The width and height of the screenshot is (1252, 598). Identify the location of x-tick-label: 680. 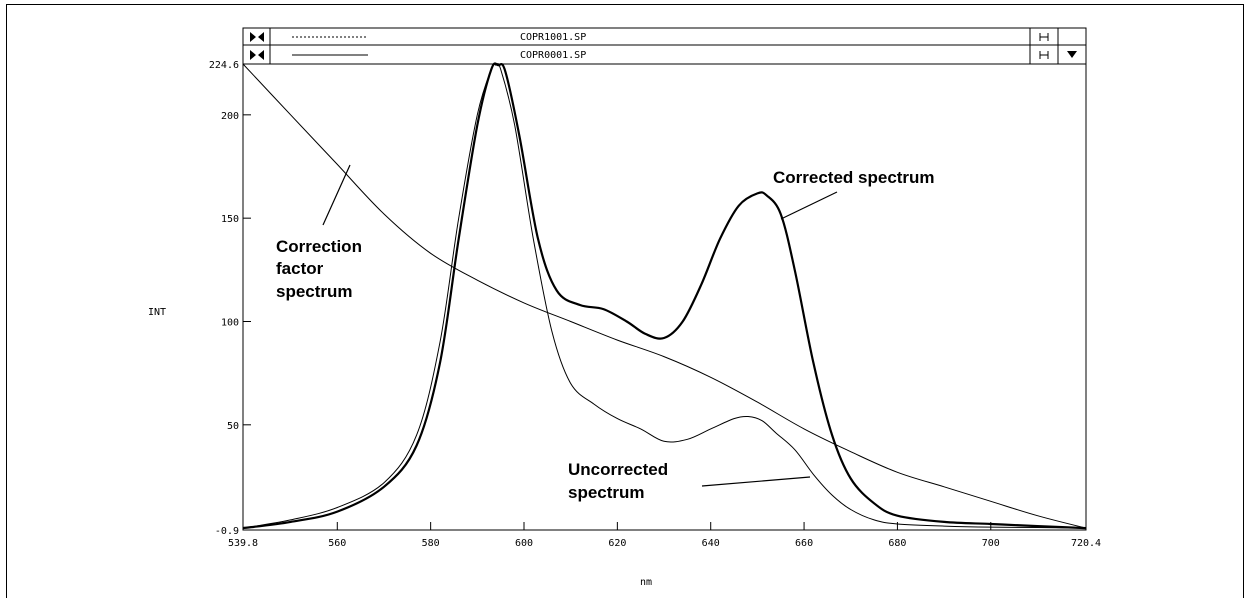
(897, 543).